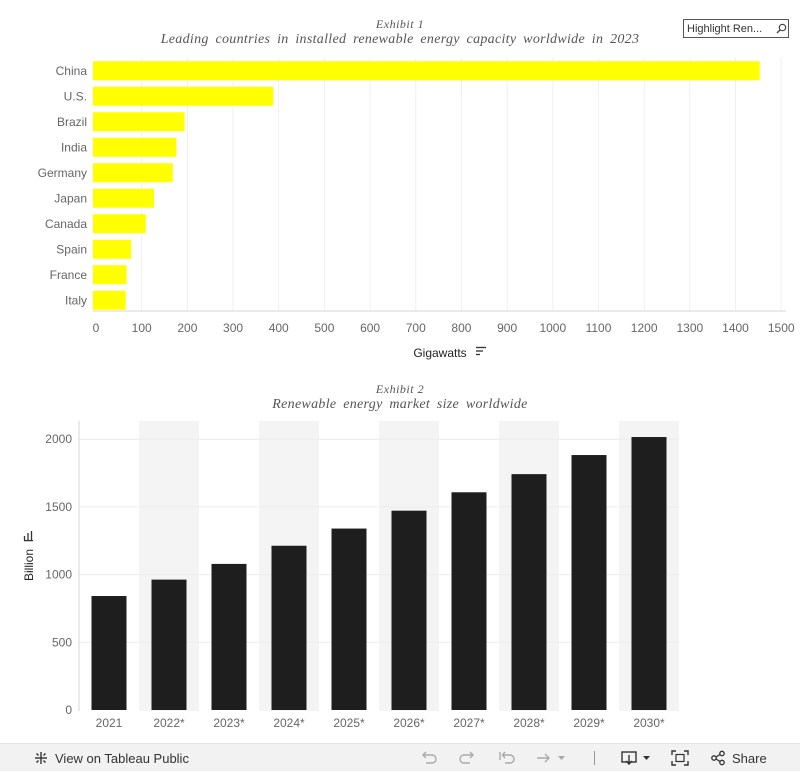  What do you see at coordinates (187, 328) in the screenshot?
I see `chart-1-x-tick-label: 200` at bounding box center [187, 328].